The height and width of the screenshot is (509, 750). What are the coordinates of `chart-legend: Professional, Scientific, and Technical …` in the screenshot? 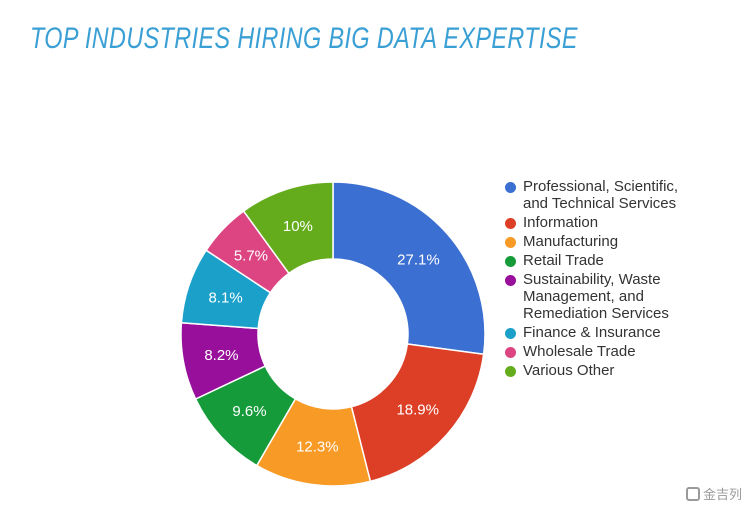 It's located at (625, 279).